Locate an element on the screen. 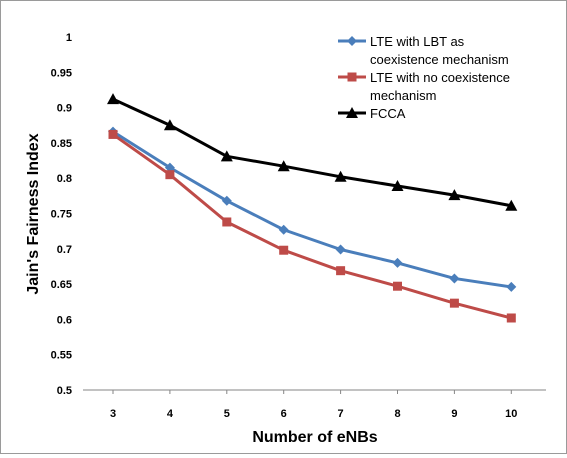 The width and height of the screenshot is (567, 458). legend-item-3: FCCA is located at coordinates (372, 113).